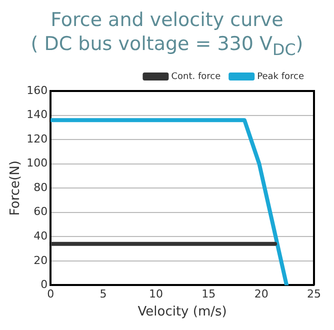 The width and height of the screenshot is (334, 330). Describe the element at coordinates (37, 139) in the screenshot. I see `y-tick-label: 120` at that location.